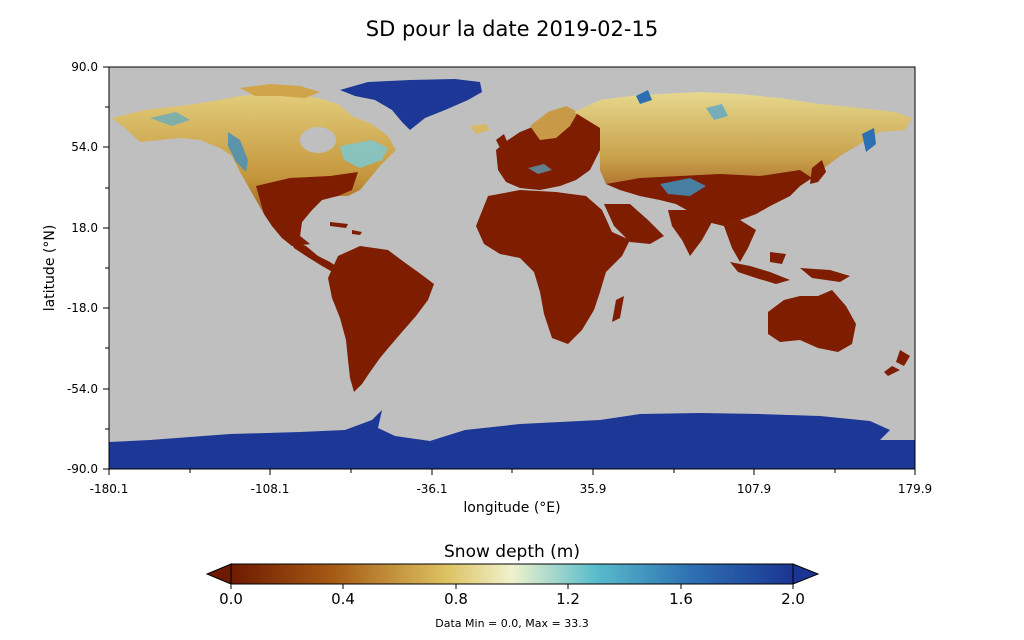 This screenshot has height=640, width=1024. What do you see at coordinates (318, 140) in the screenshot?
I see `hudson-bay` at bounding box center [318, 140].